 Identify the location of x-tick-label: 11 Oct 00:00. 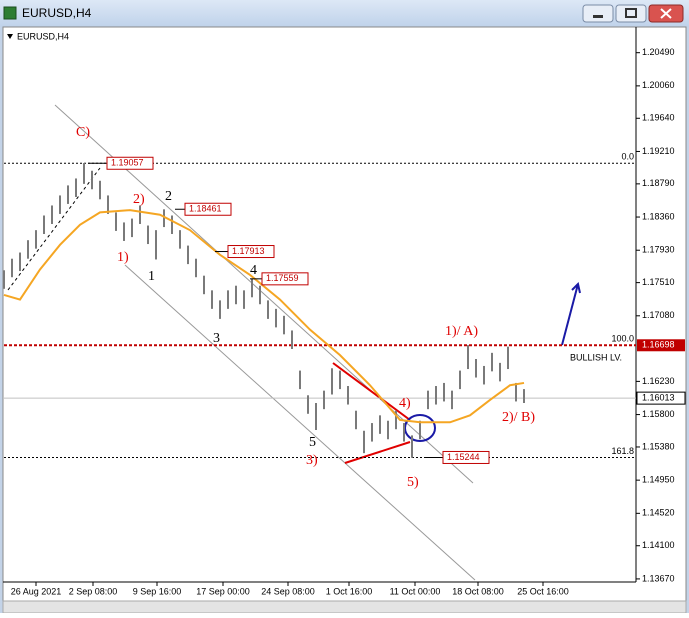
(415, 591).